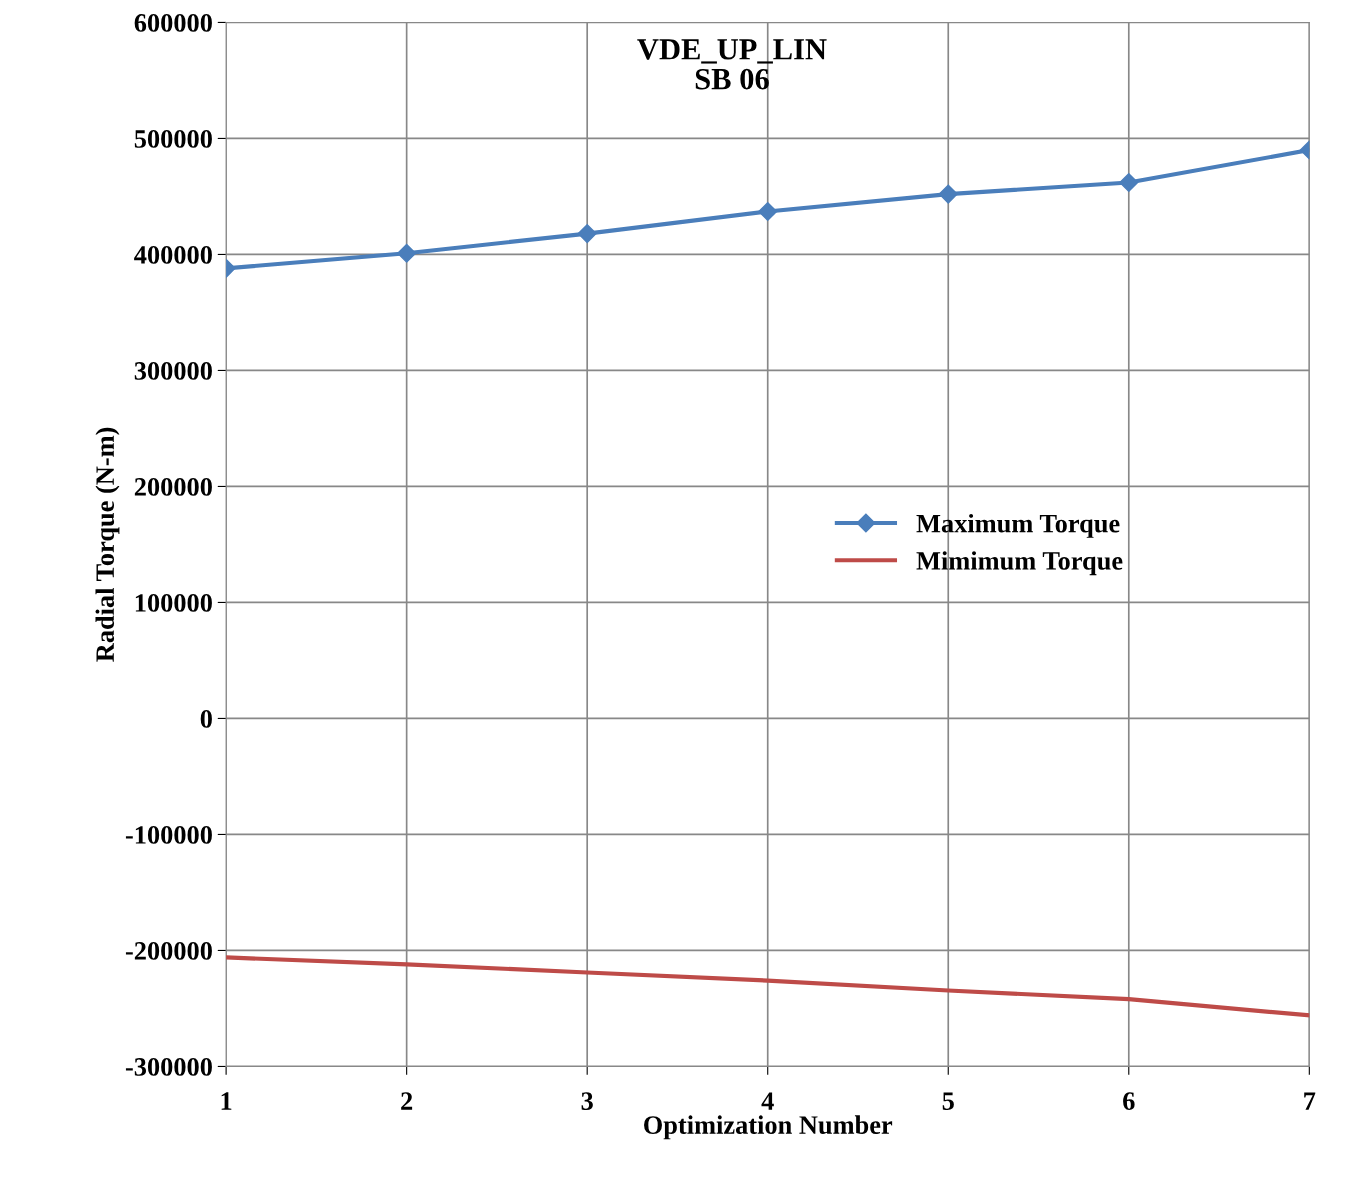 The width and height of the screenshot is (1354, 1181). What do you see at coordinates (173, 255) in the screenshot?
I see `y-tick-label: 400000` at bounding box center [173, 255].